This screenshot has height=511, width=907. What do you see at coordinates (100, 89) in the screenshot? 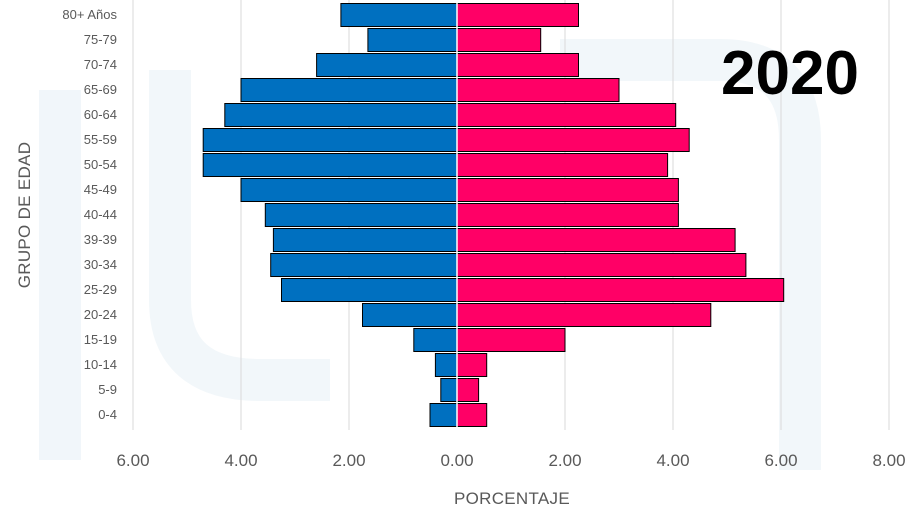
I see `y-tick-label: 65-69` at bounding box center [100, 89].